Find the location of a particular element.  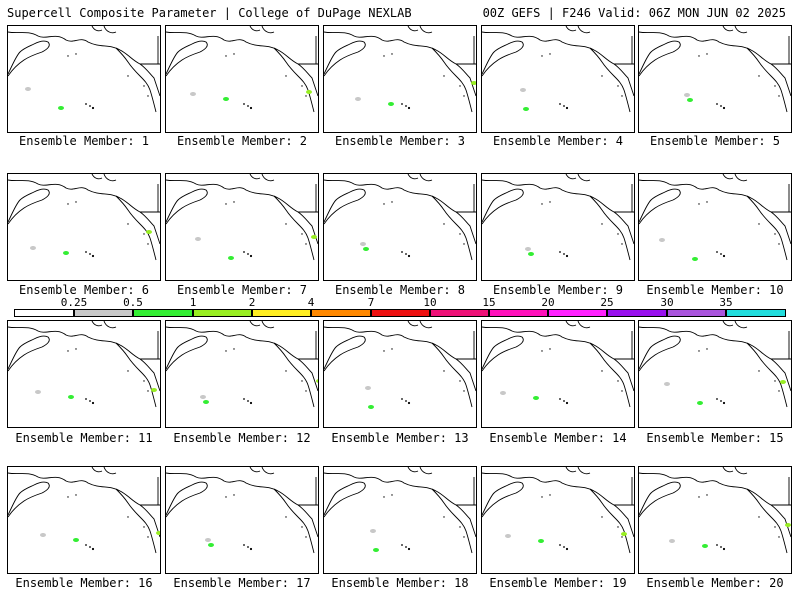

colorbar-tick-label: 10 is located at coordinates (430, 302).